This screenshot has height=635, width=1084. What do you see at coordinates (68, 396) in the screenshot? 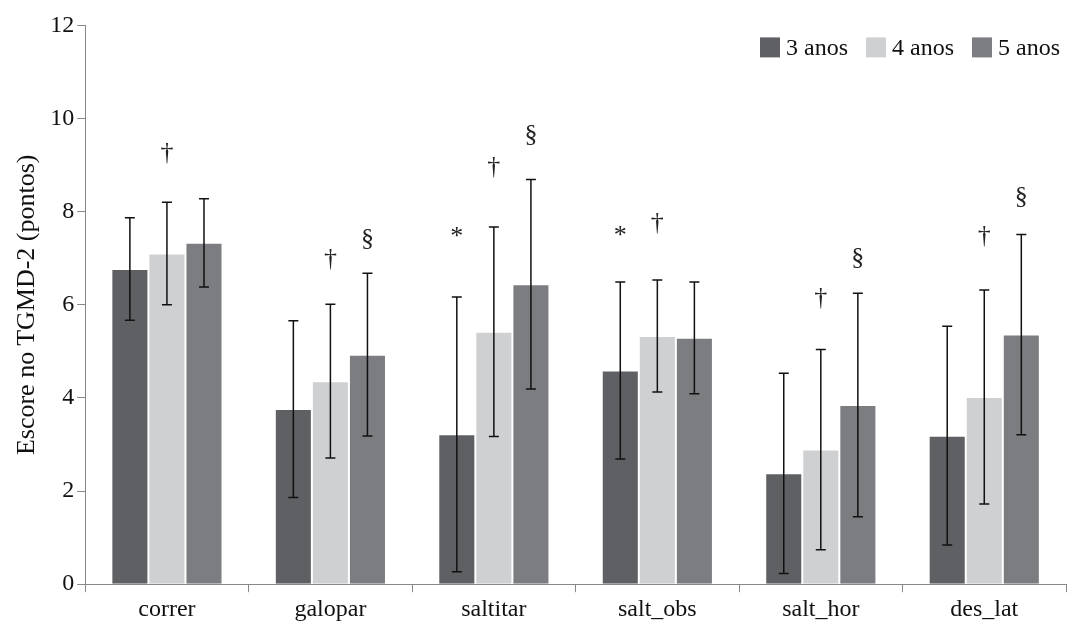
I see `y-tick-label: 4` at bounding box center [68, 396].